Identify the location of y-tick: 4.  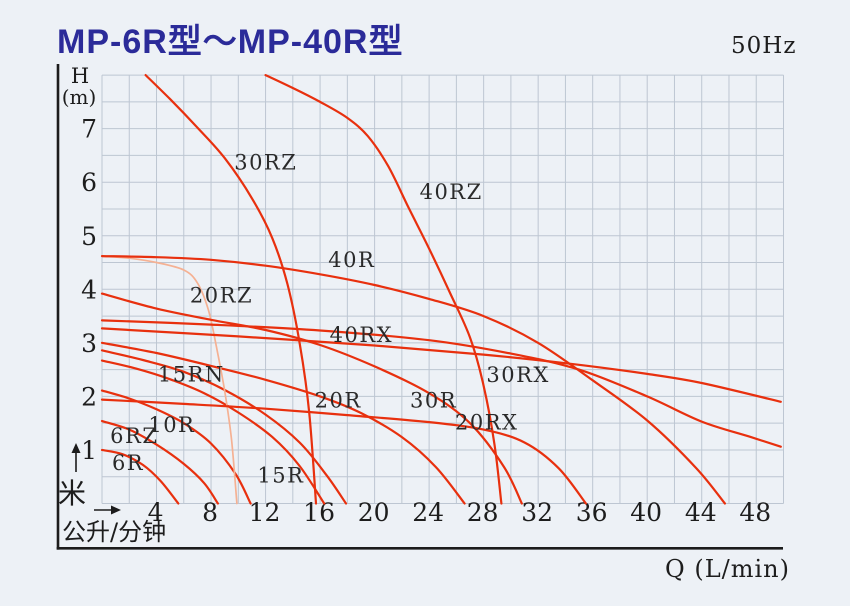
(89, 289).